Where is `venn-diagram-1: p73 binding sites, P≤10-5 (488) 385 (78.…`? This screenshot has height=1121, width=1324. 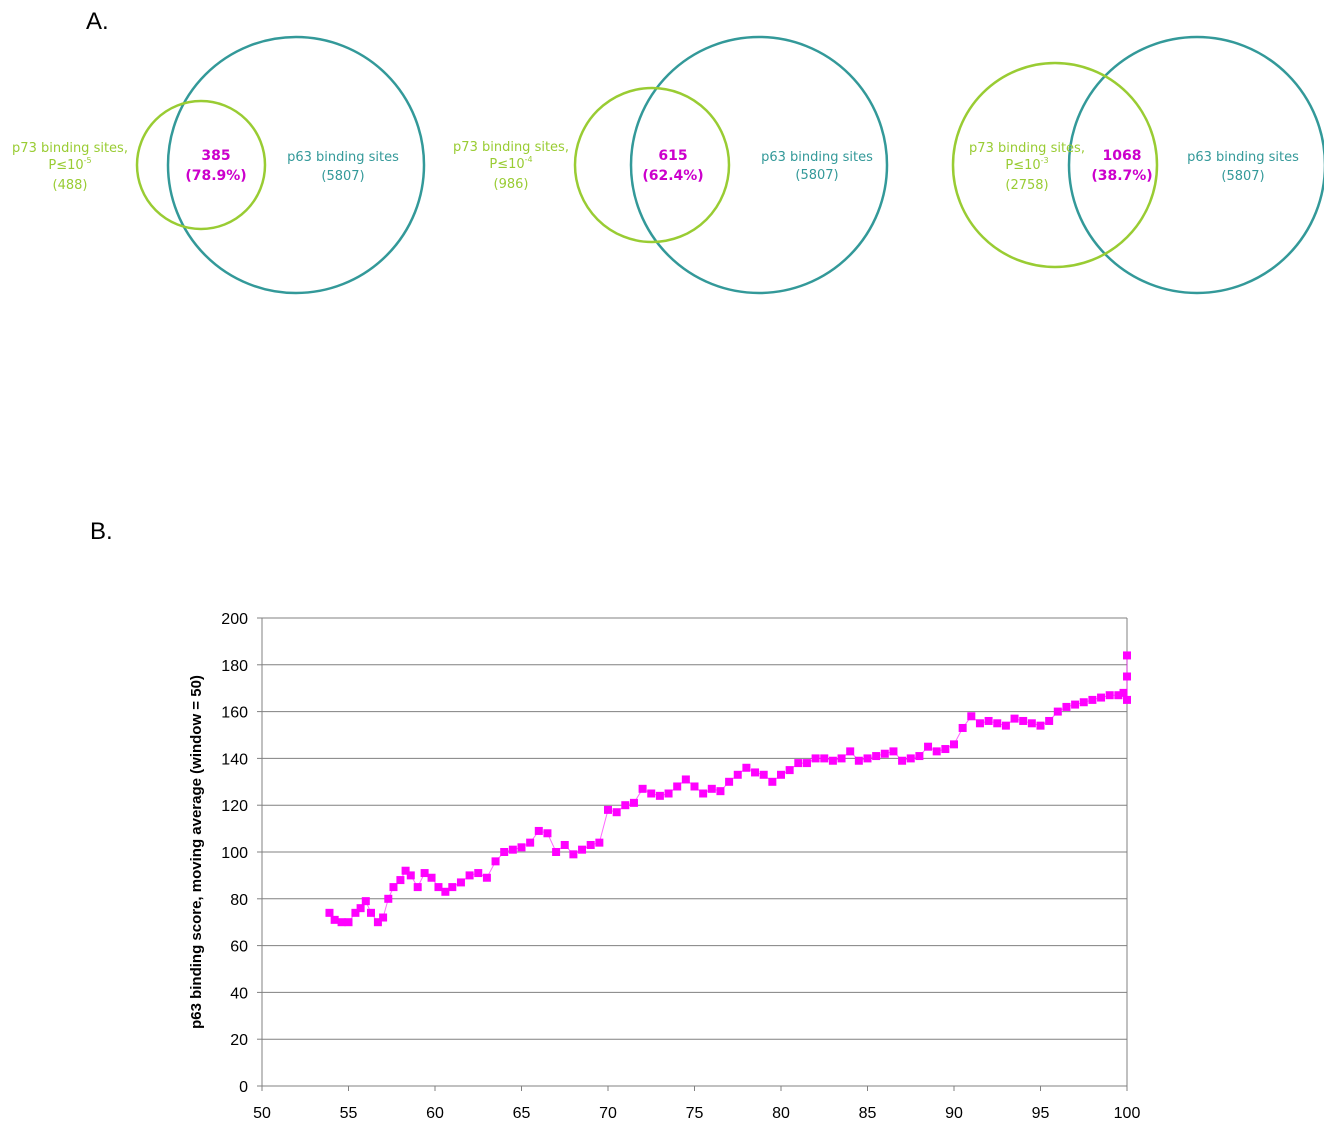 venn-diagram-1: p73 binding sites, P≤10-5 (488) 385 (78.… is located at coordinates (219, 165).